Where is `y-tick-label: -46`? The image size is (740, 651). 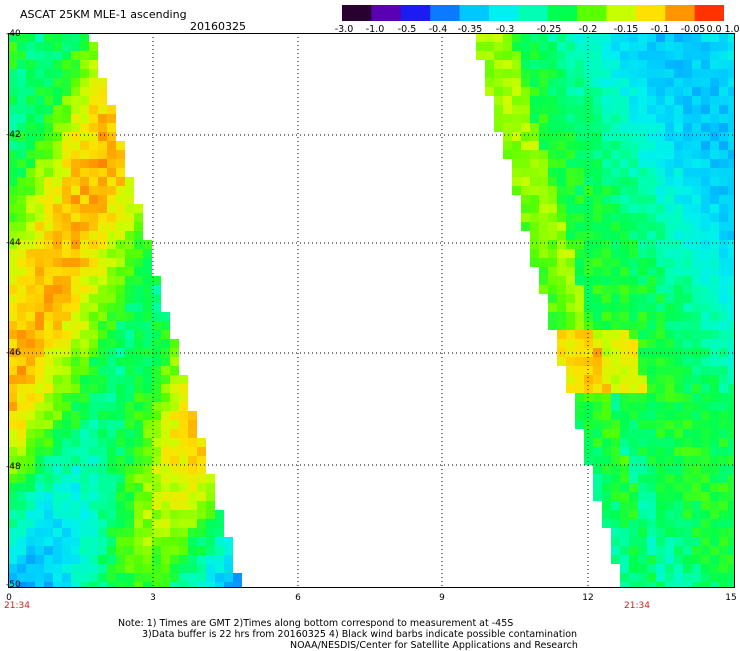 y-tick-label: -46 is located at coordinates (13, 353).